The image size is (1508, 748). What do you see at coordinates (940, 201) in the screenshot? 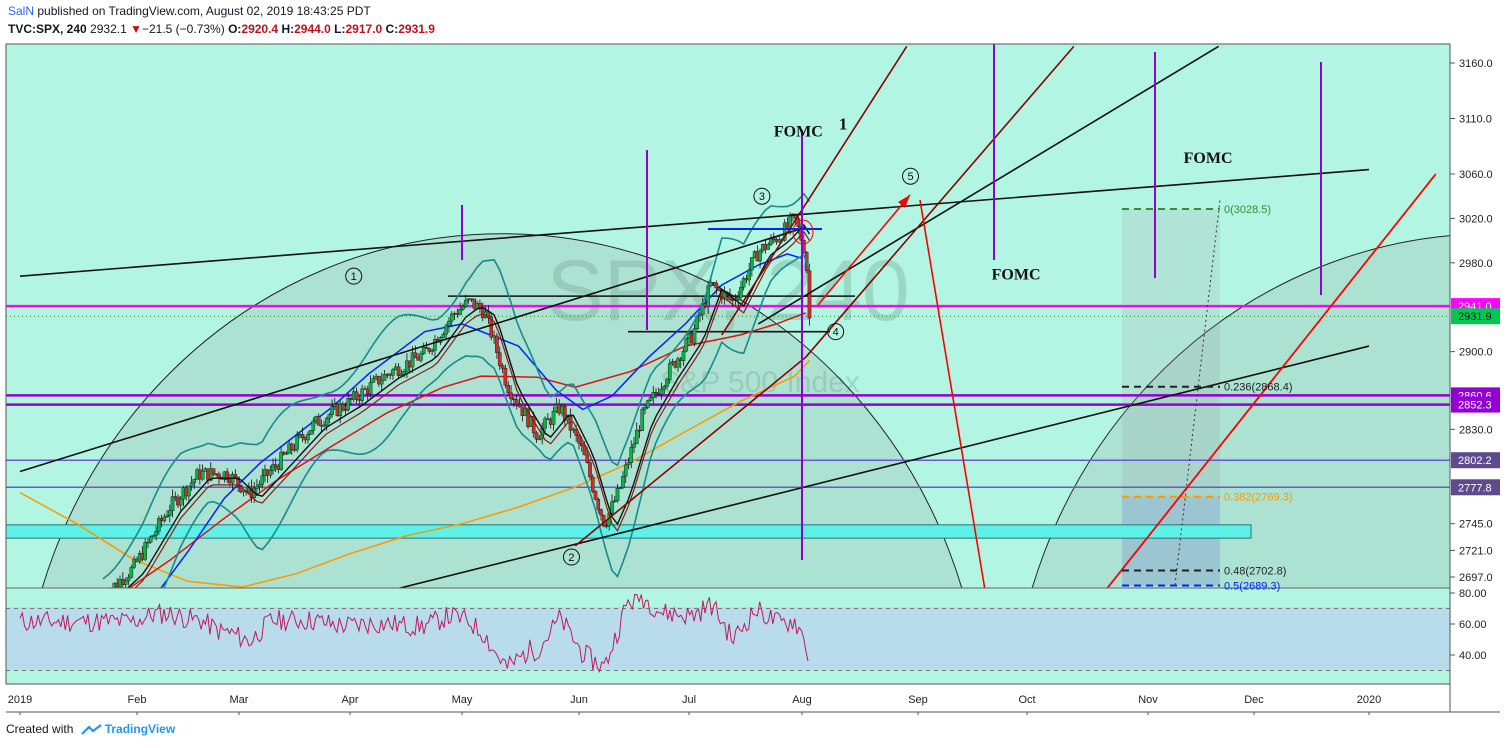
I see `channel-lower-extension` at bounding box center [940, 201].